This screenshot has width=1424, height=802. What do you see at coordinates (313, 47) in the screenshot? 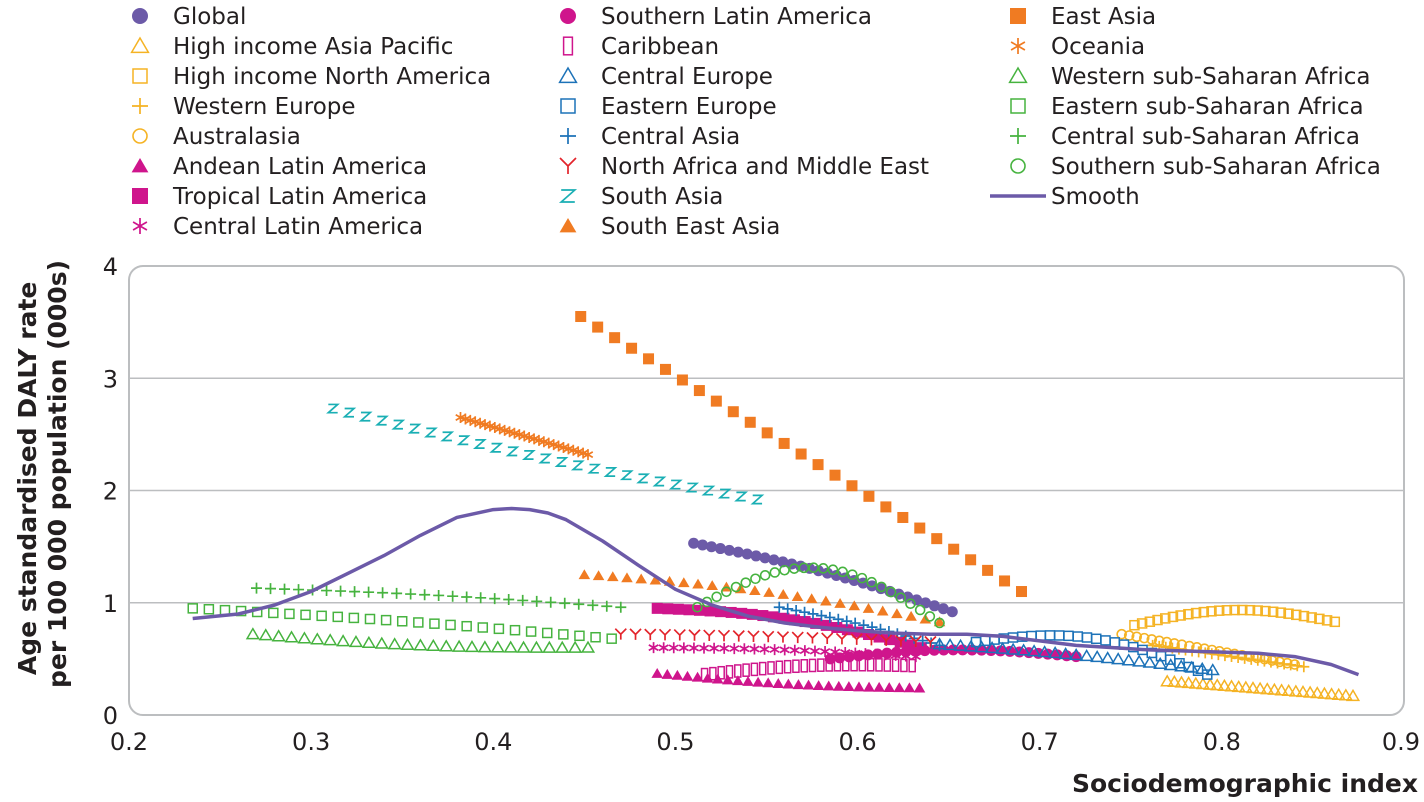
I see `legend-label: High income Asia Pacific` at bounding box center [313, 47].